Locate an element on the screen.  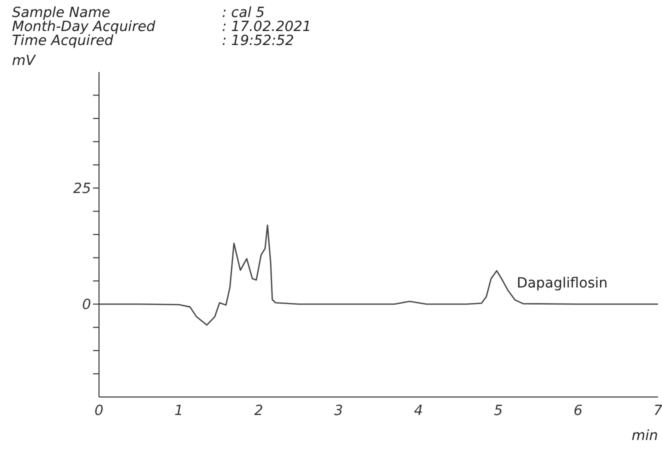
y-tick-label: 25 is located at coordinates (82, 189).